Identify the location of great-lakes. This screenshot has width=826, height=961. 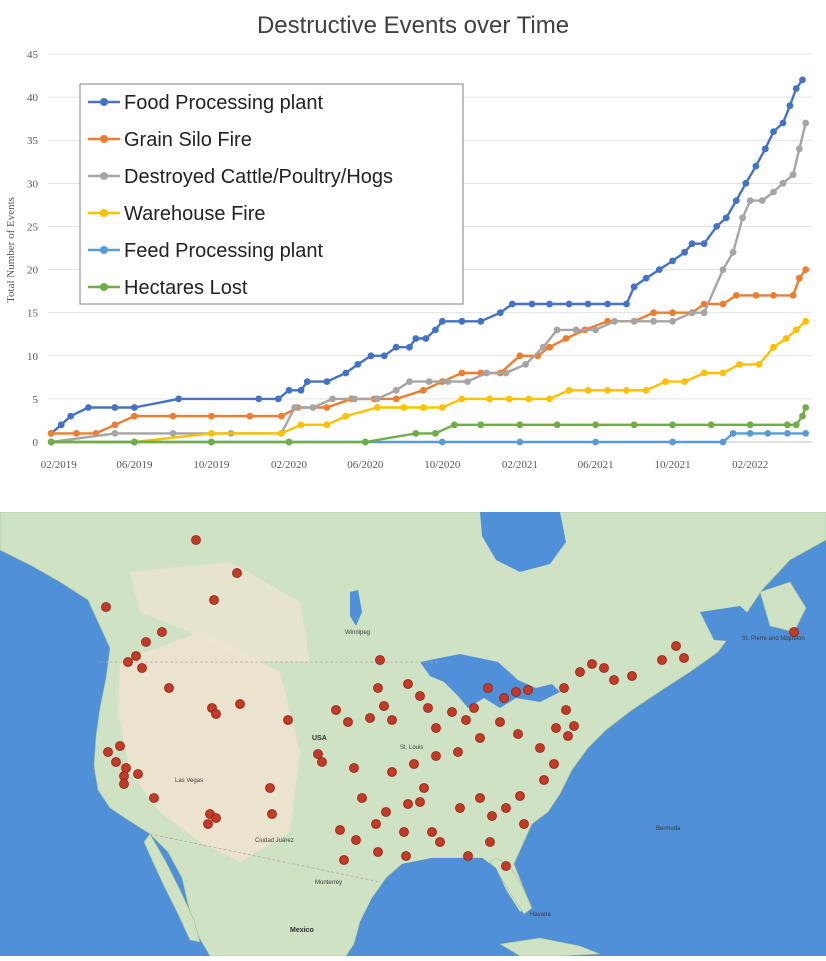
(490, 681).